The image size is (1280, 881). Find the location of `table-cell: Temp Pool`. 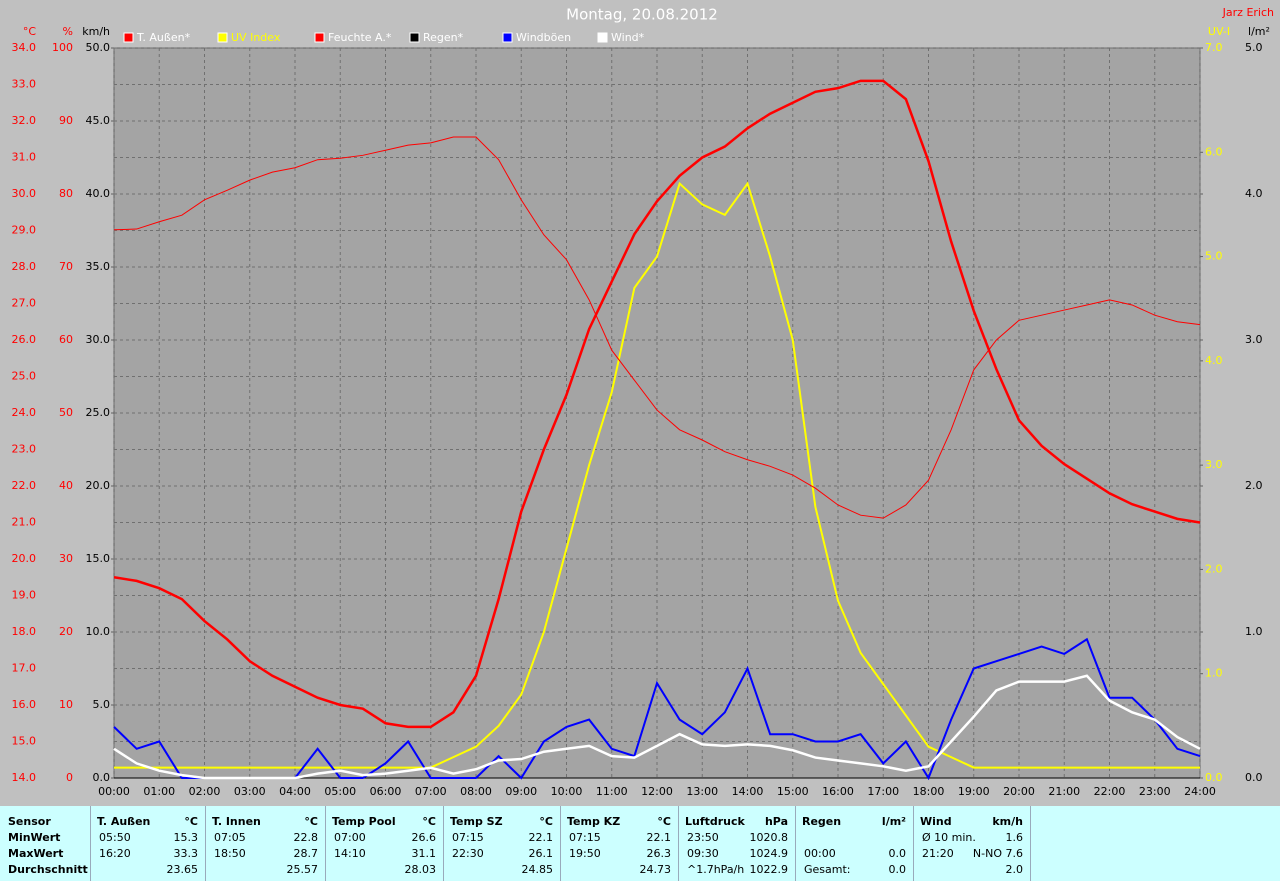

table-cell: Temp Pool is located at coordinates (364, 821).